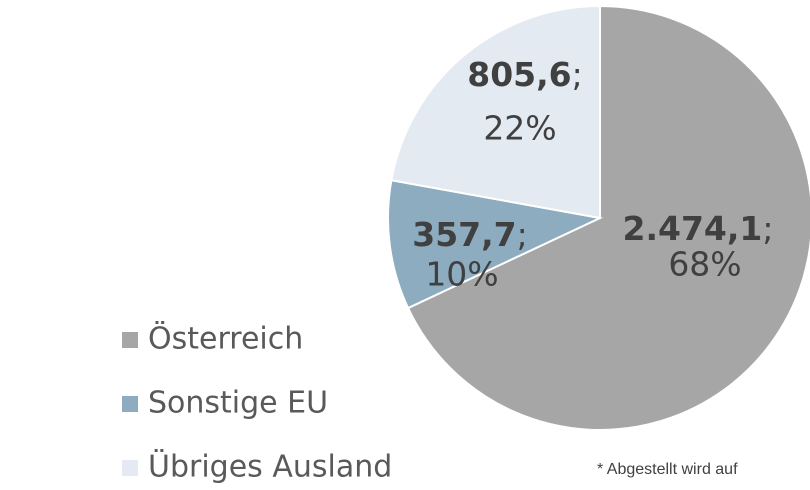 Image resolution: width=810 pixels, height=490 pixels. What do you see at coordinates (238, 403) in the screenshot?
I see `legend-label: Sonstige EU` at bounding box center [238, 403].